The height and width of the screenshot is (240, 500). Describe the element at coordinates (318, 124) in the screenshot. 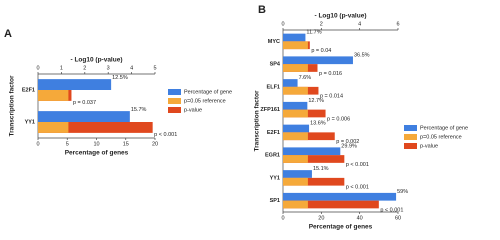

I see `value-label: 13.6%` at that location.